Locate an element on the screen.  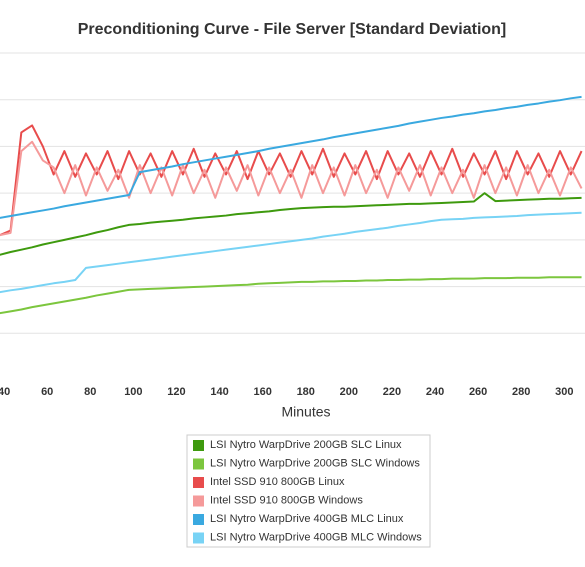
x-tick-label: 100 is located at coordinates (133, 392).